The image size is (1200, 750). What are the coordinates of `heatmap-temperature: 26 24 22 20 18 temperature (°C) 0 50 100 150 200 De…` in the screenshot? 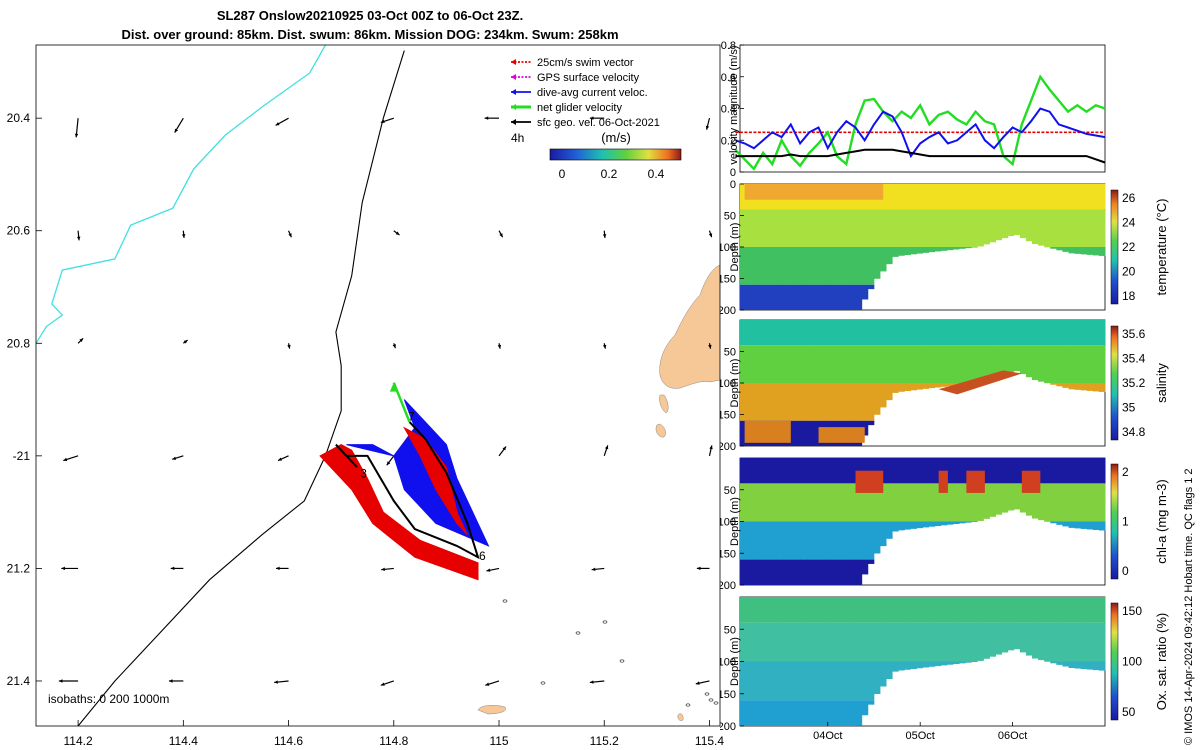 It's located at (944, 248).